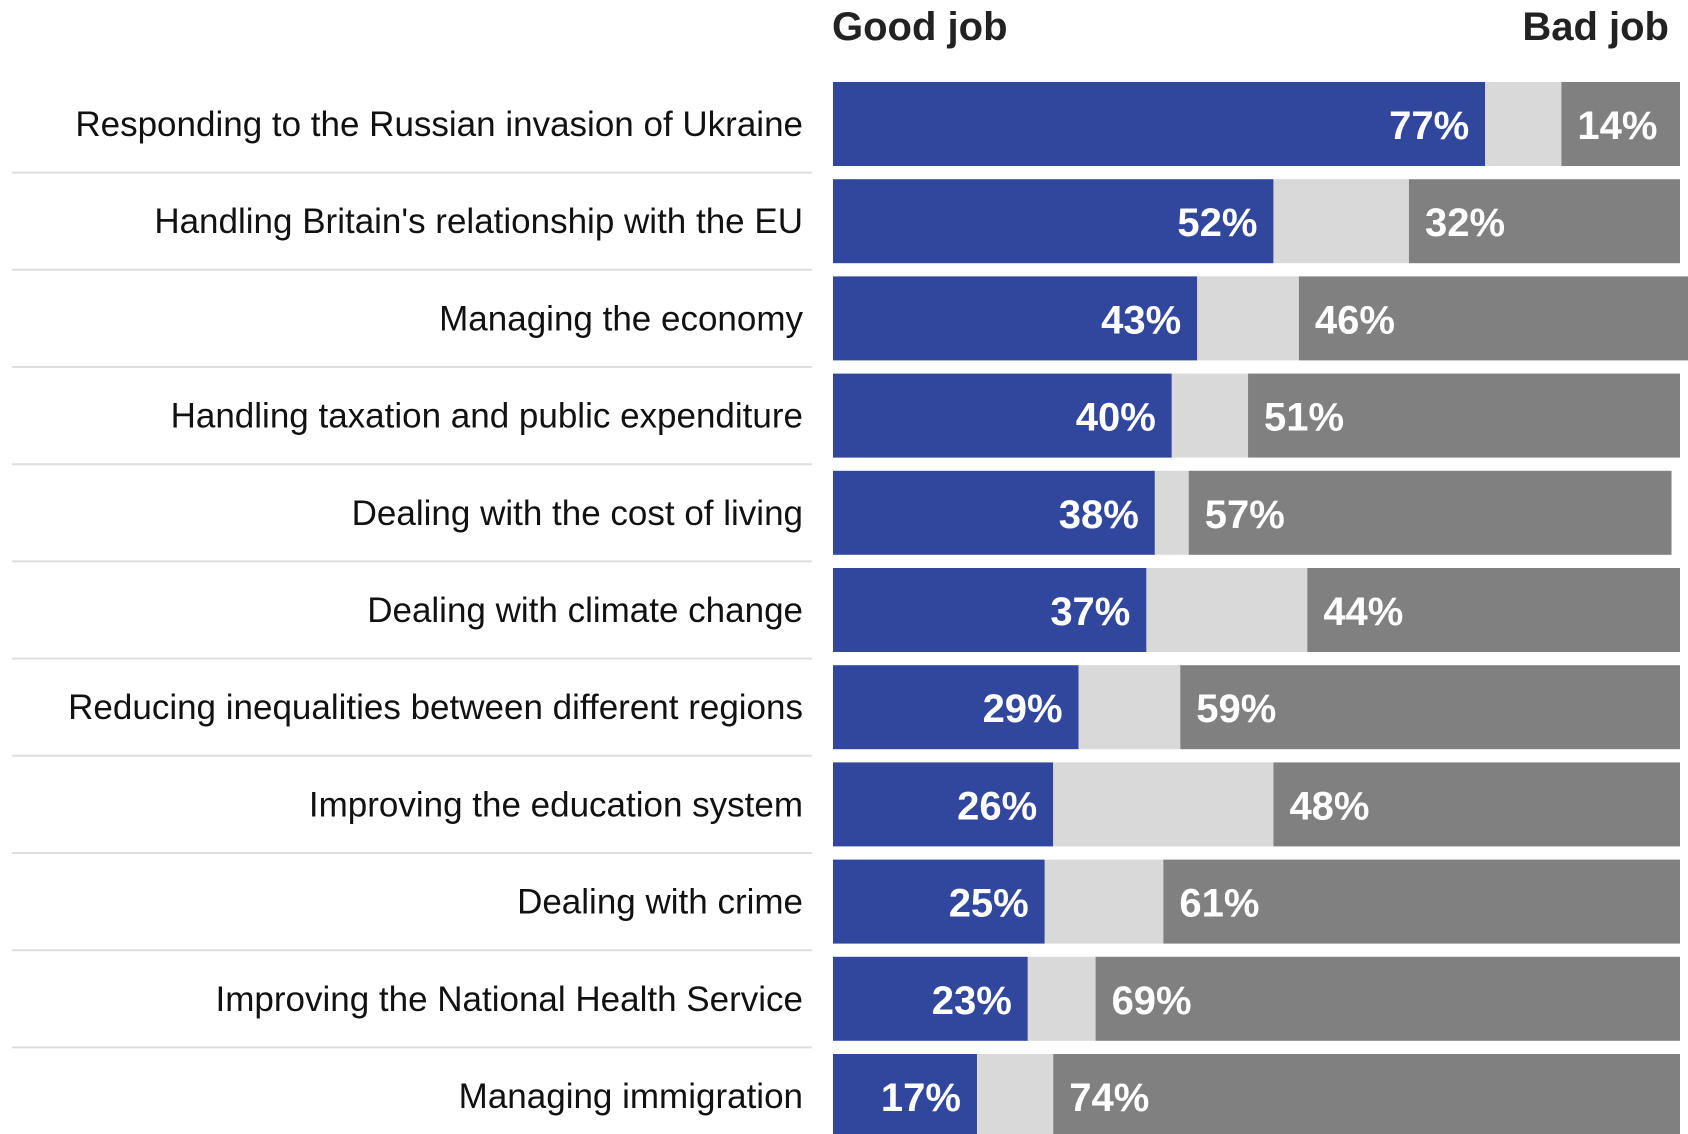 The height and width of the screenshot is (1134, 1688). Describe the element at coordinates (1217, 223) in the screenshot. I see `good-job-value-label: 52%` at that location.